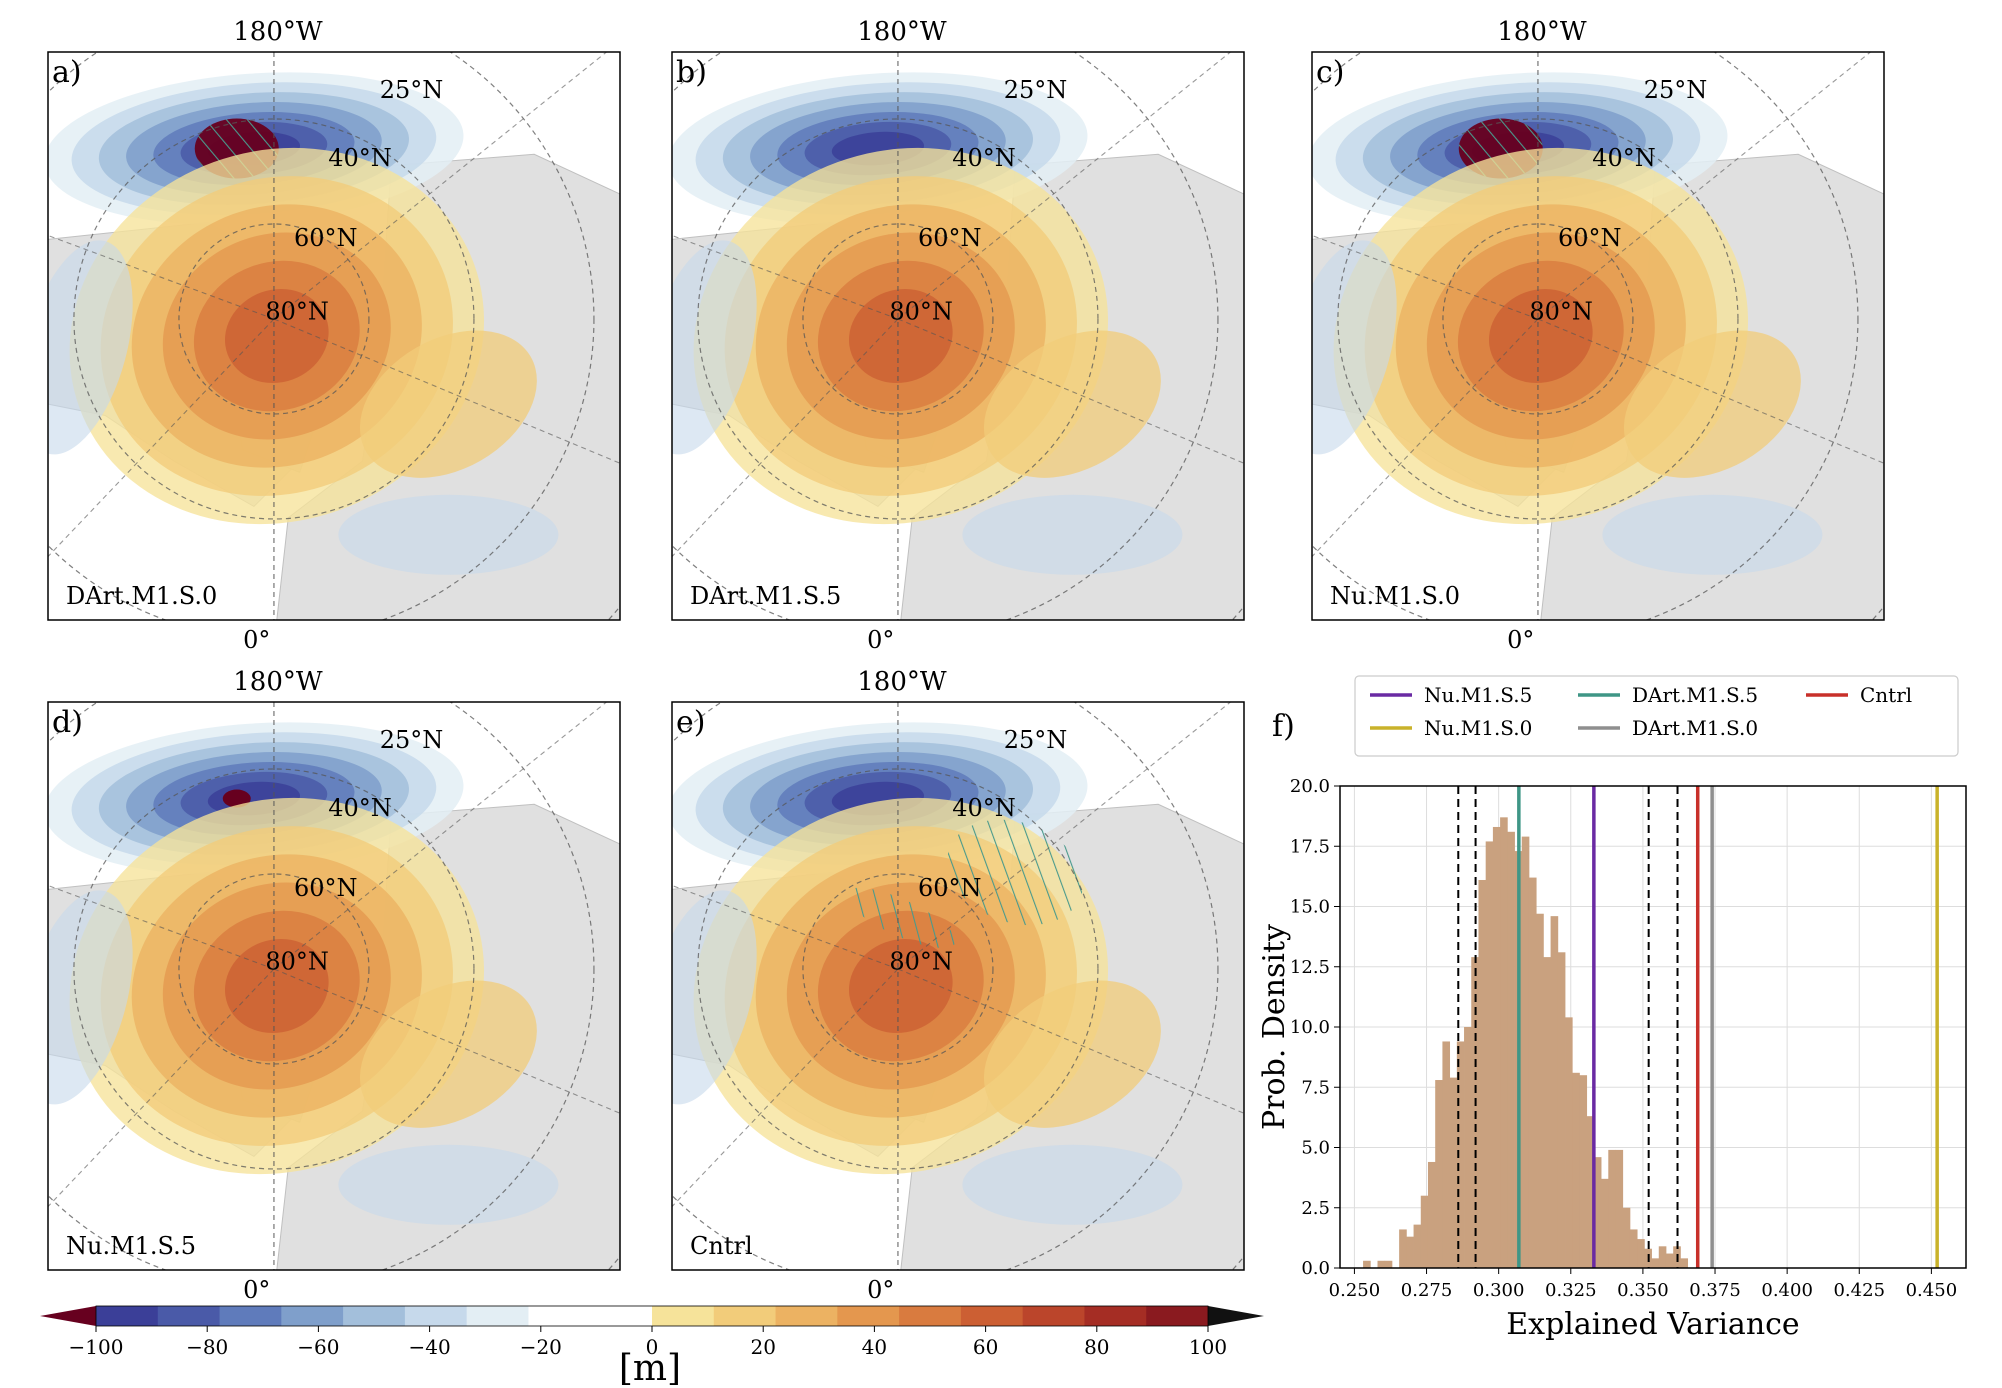  What do you see at coordinates (1355, 1290) in the screenshot?
I see `x-tick-label: 0.250` at bounding box center [1355, 1290].